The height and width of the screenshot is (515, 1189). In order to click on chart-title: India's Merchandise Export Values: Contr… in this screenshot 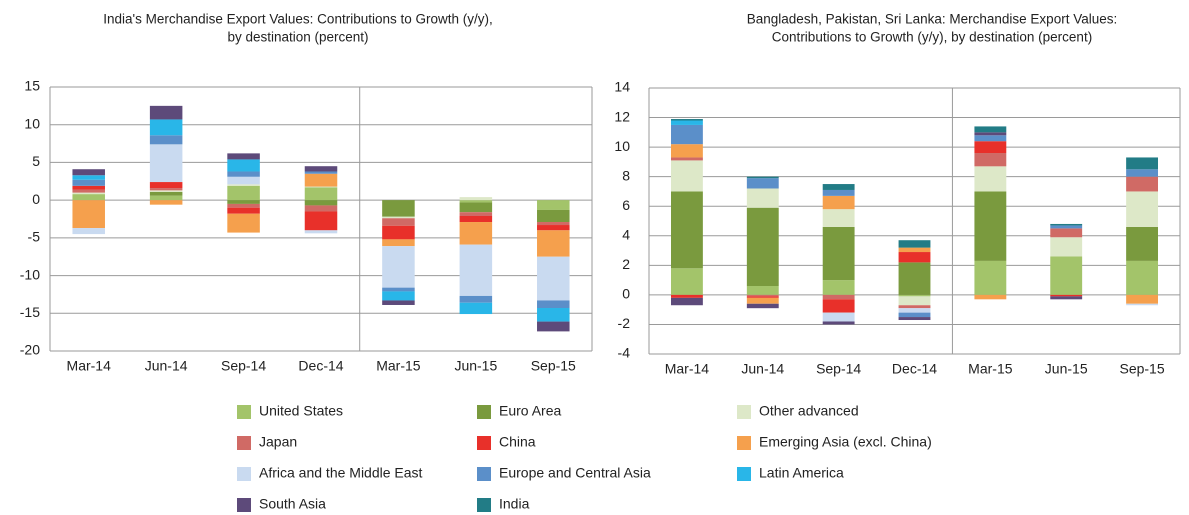, I will do `click(298, 19)`.